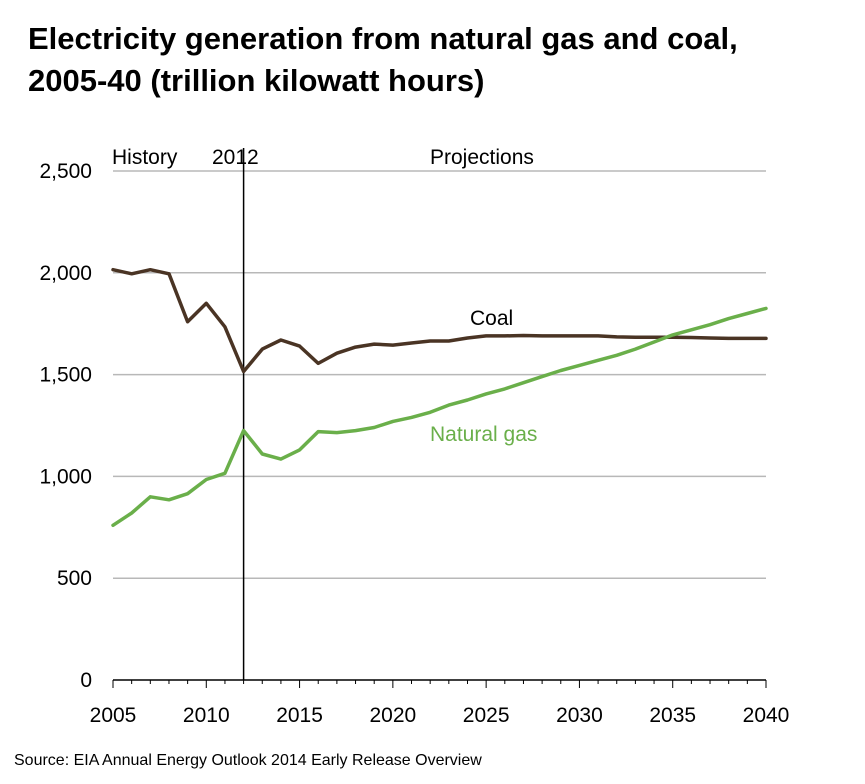  I want to click on chart-title-line-2: 2005-40 (trillion kilowatt hours), so click(256, 80).